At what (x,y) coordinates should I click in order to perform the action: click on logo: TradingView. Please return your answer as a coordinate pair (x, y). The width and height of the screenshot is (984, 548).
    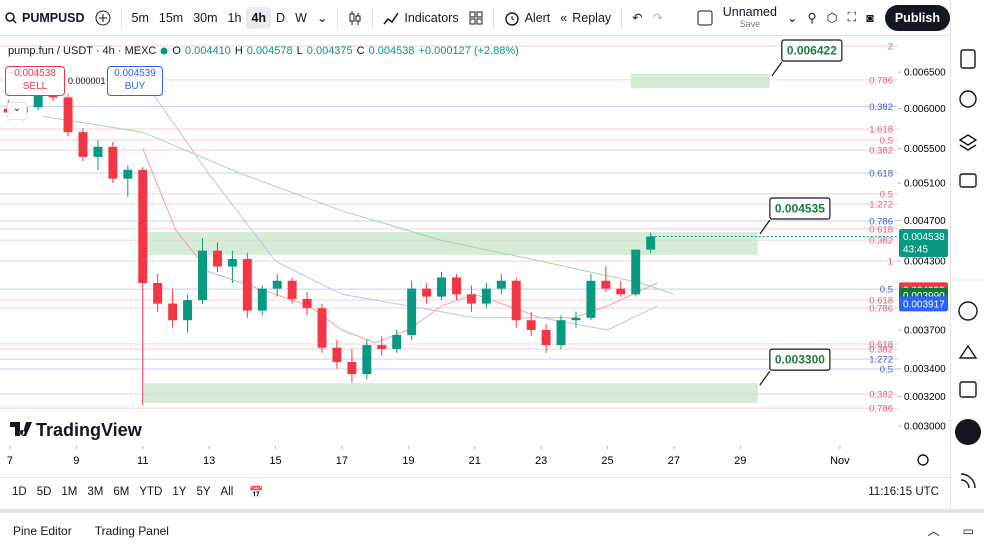
    Looking at the image, I should click on (89, 430).